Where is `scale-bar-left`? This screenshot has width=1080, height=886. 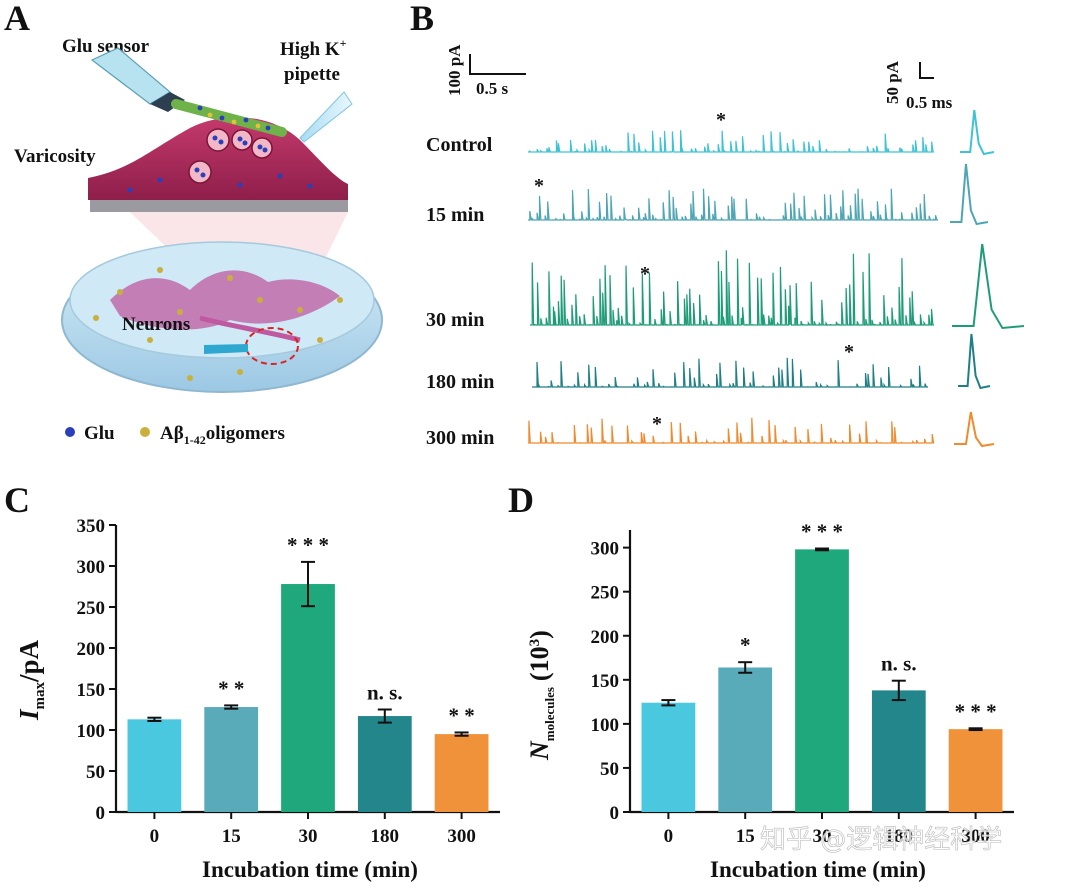
scale-bar-left is located at coordinates (497, 64).